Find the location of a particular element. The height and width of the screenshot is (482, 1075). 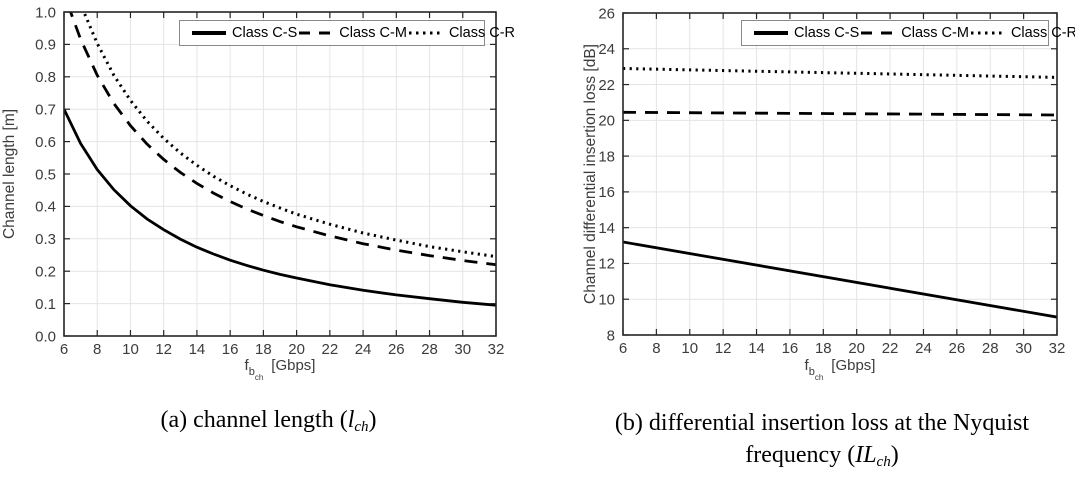

y-tick-label: 10 is located at coordinates (606, 299).